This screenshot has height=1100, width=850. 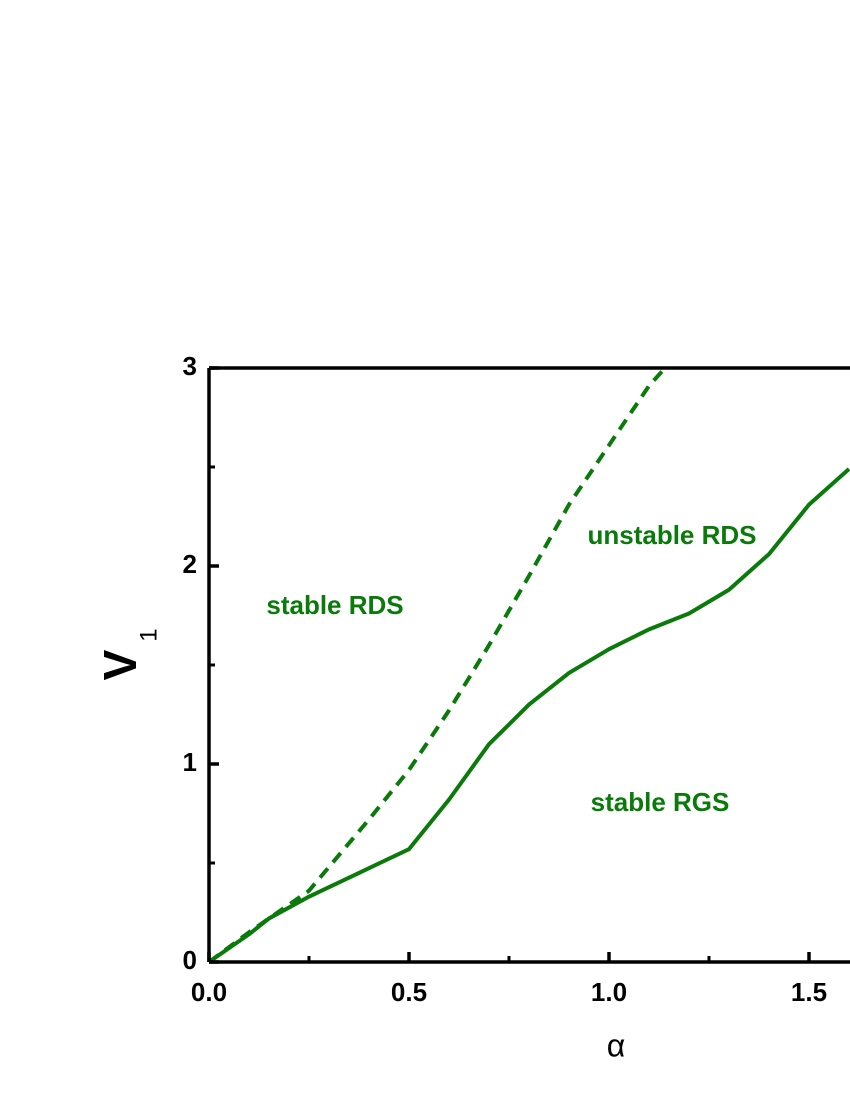 What do you see at coordinates (190, 762) in the screenshot?
I see `y-tick-label: 1` at bounding box center [190, 762].